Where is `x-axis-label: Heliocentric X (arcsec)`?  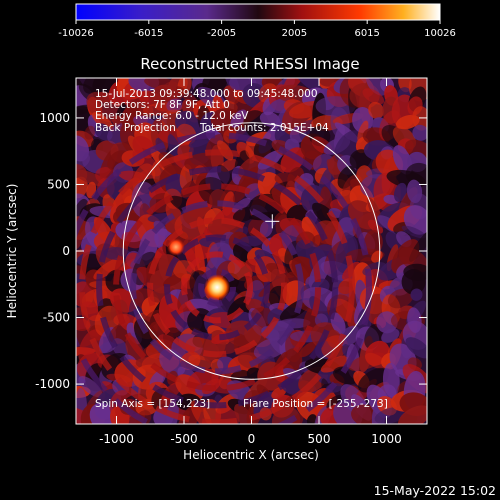
x-axis-label: Heliocentric X (arcsec) is located at coordinates (251, 455).